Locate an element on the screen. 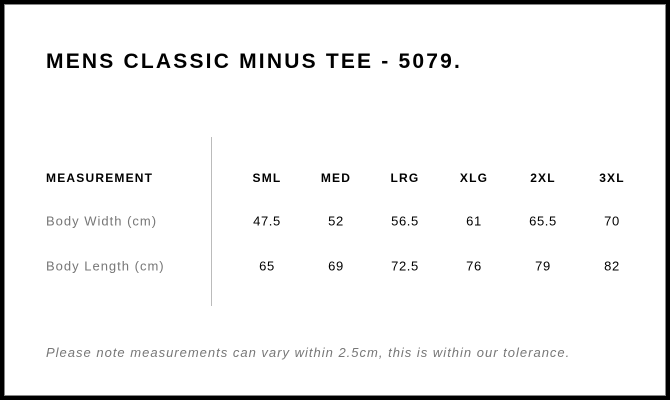 This screenshot has height=400, width=670. table-cell: 70 is located at coordinates (612, 221).